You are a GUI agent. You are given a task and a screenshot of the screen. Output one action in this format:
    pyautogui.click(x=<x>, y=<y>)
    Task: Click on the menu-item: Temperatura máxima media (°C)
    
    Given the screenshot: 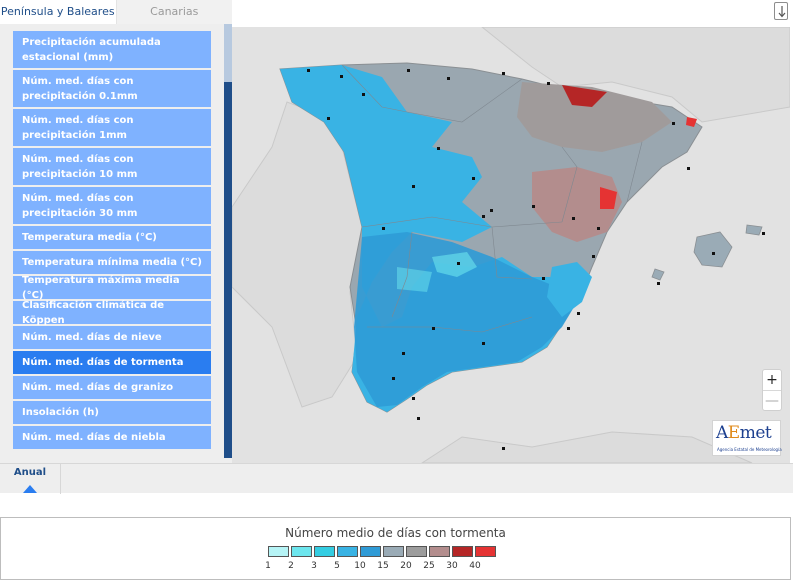 What is the action you would take?
    pyautogui.click(x=112, y=288)
    